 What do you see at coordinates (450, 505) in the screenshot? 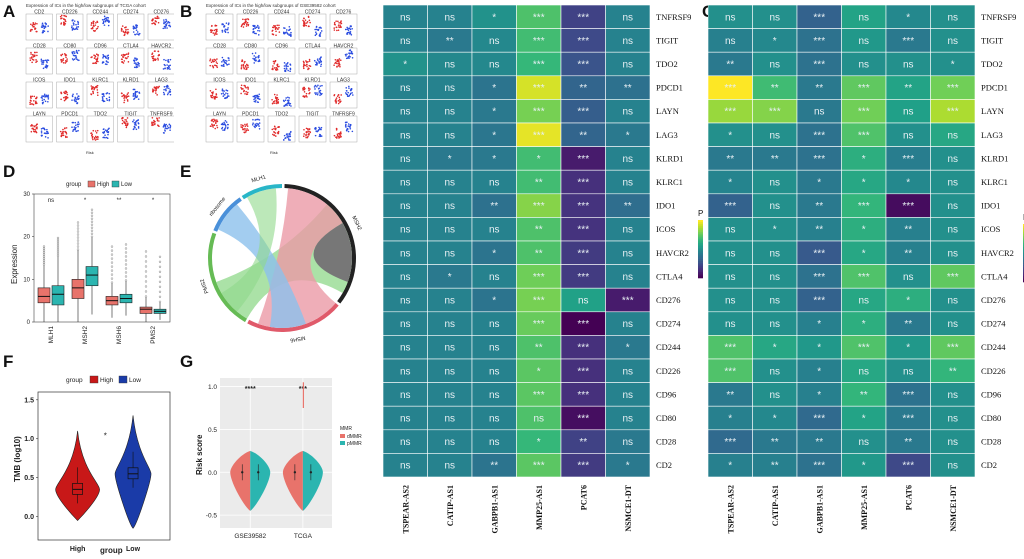
I see `column-label: CATIP-AS1` at bounding box center [450, 505].